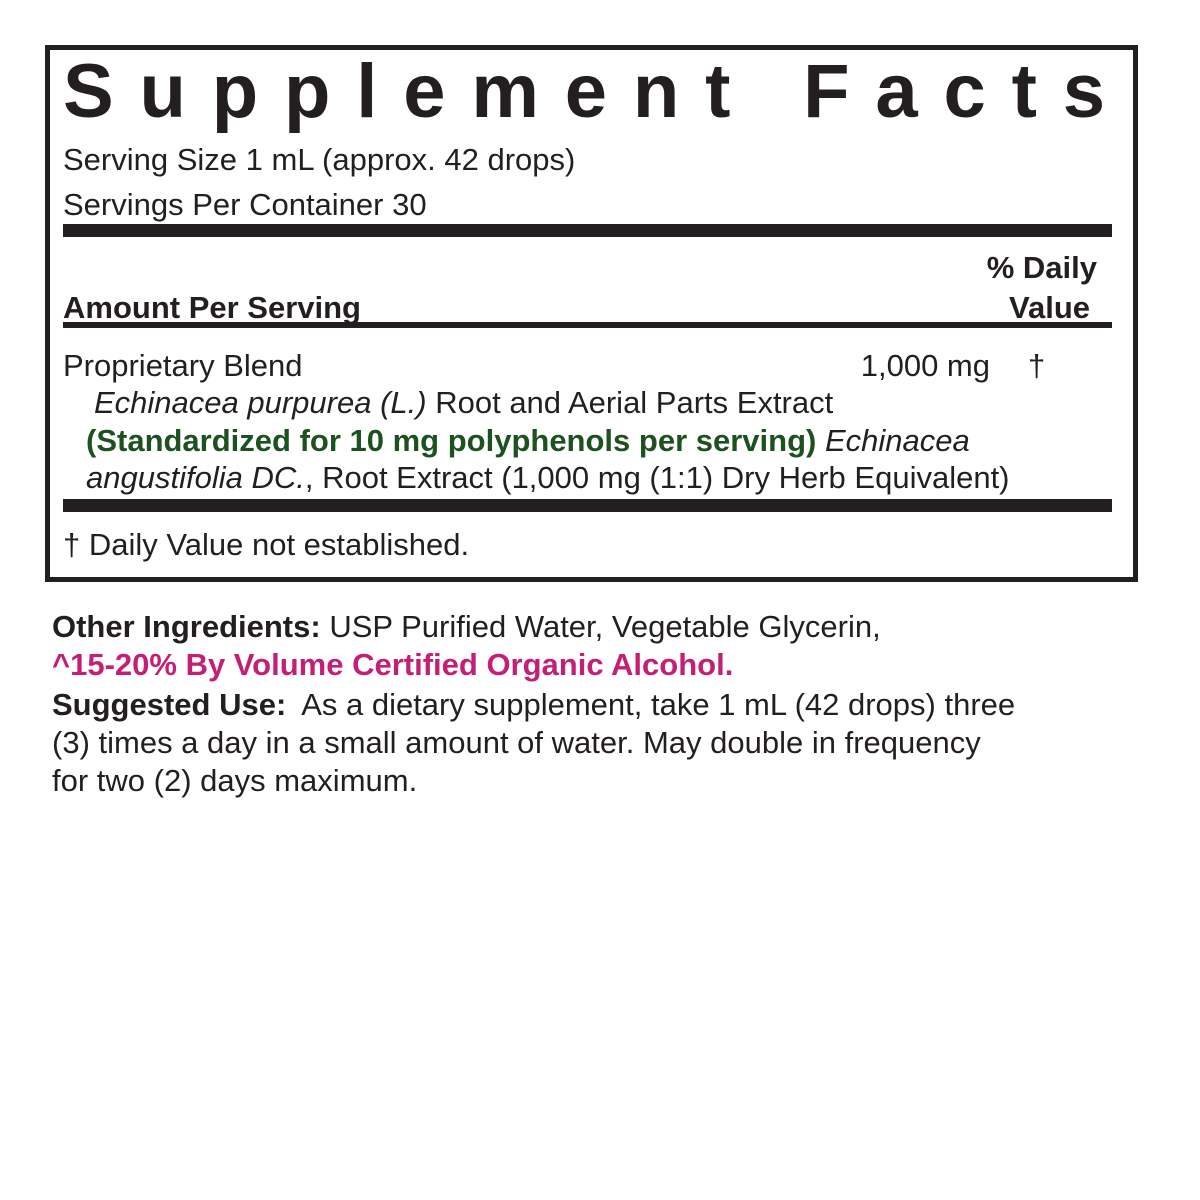 The image size is (1200, 1200). What do you see at coordinates (234, 780) in the screenshot?
I see `suggested-use-text: for two (2) days maximum.` at bounding box center [234, 780].